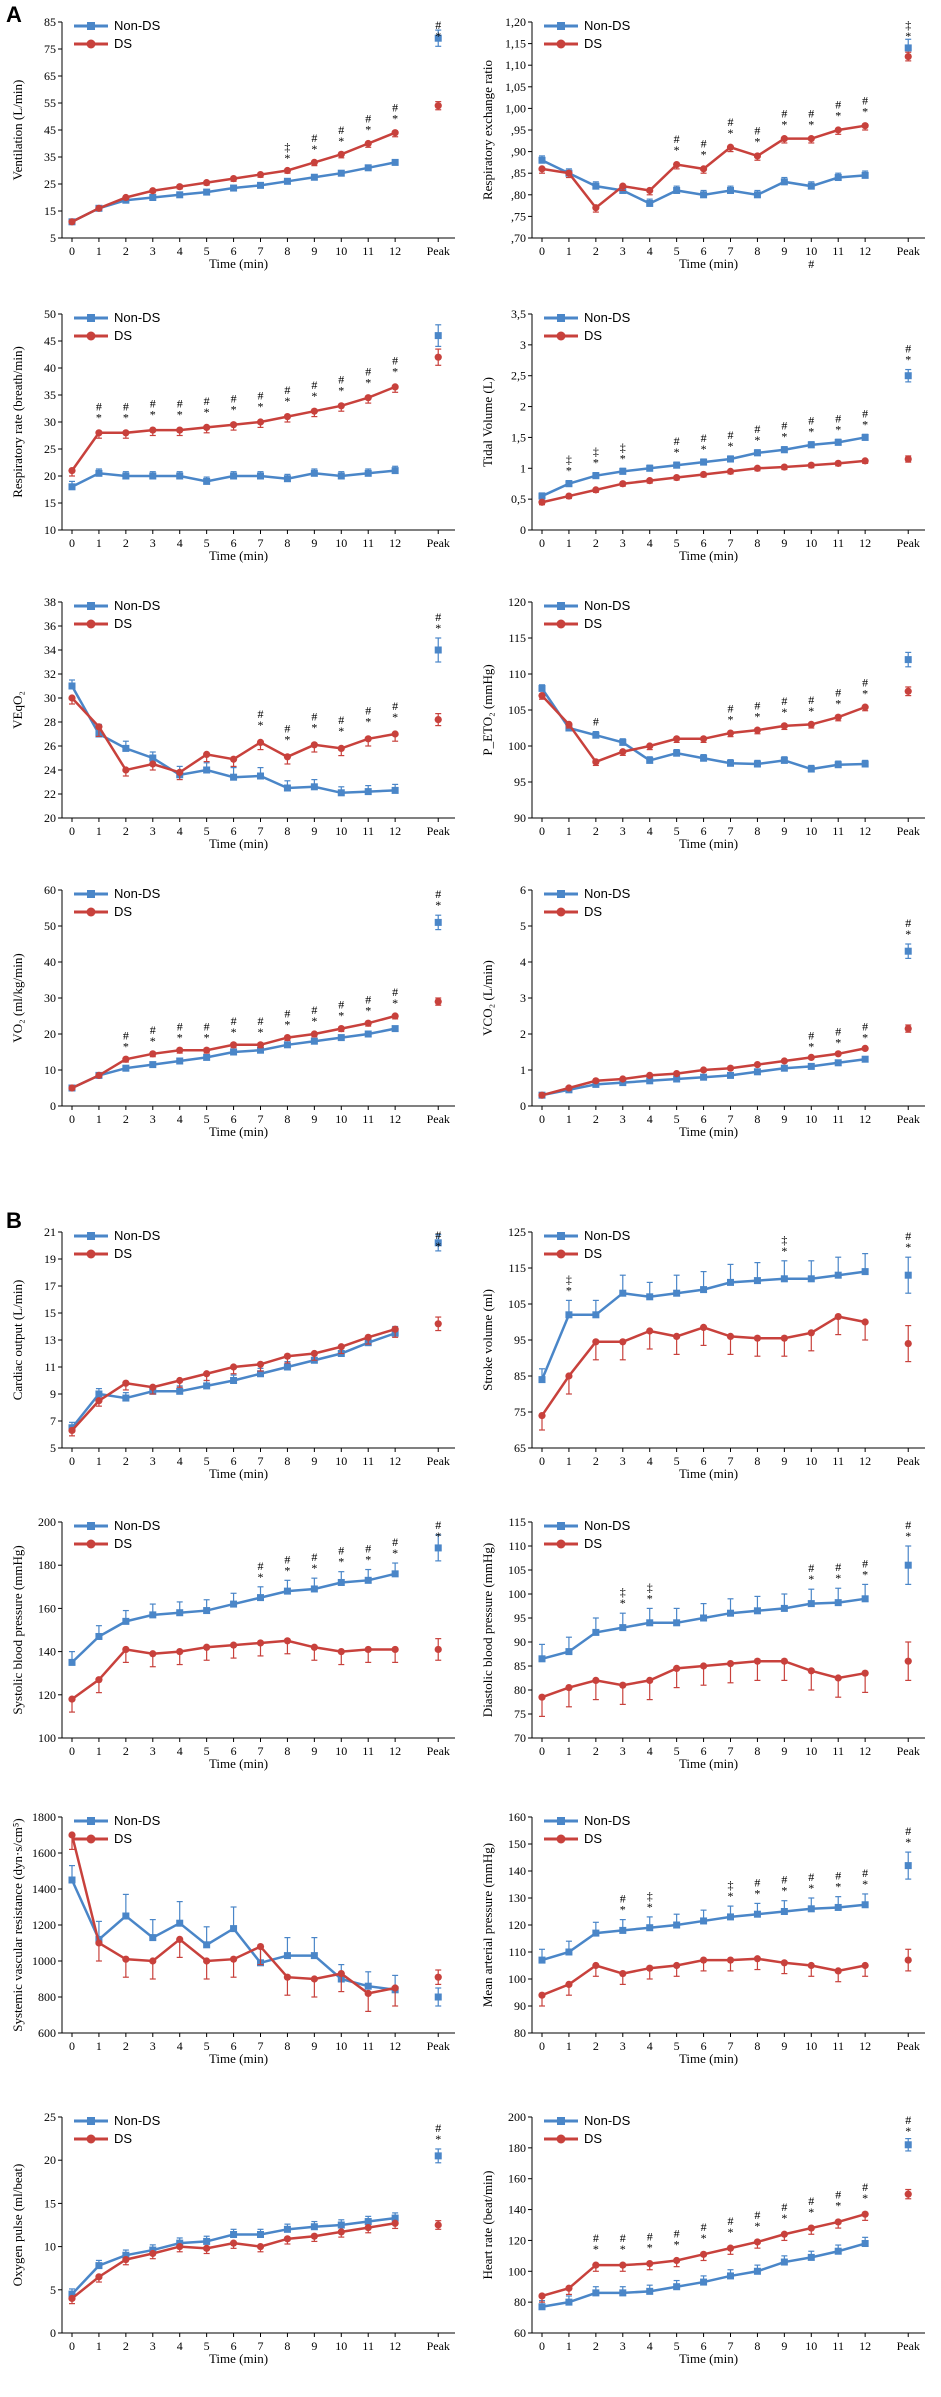  What do you see at coordinates (50, 770) in the screenshot?
I see `y-tick-label: 24` at bounding box center [50, 770].